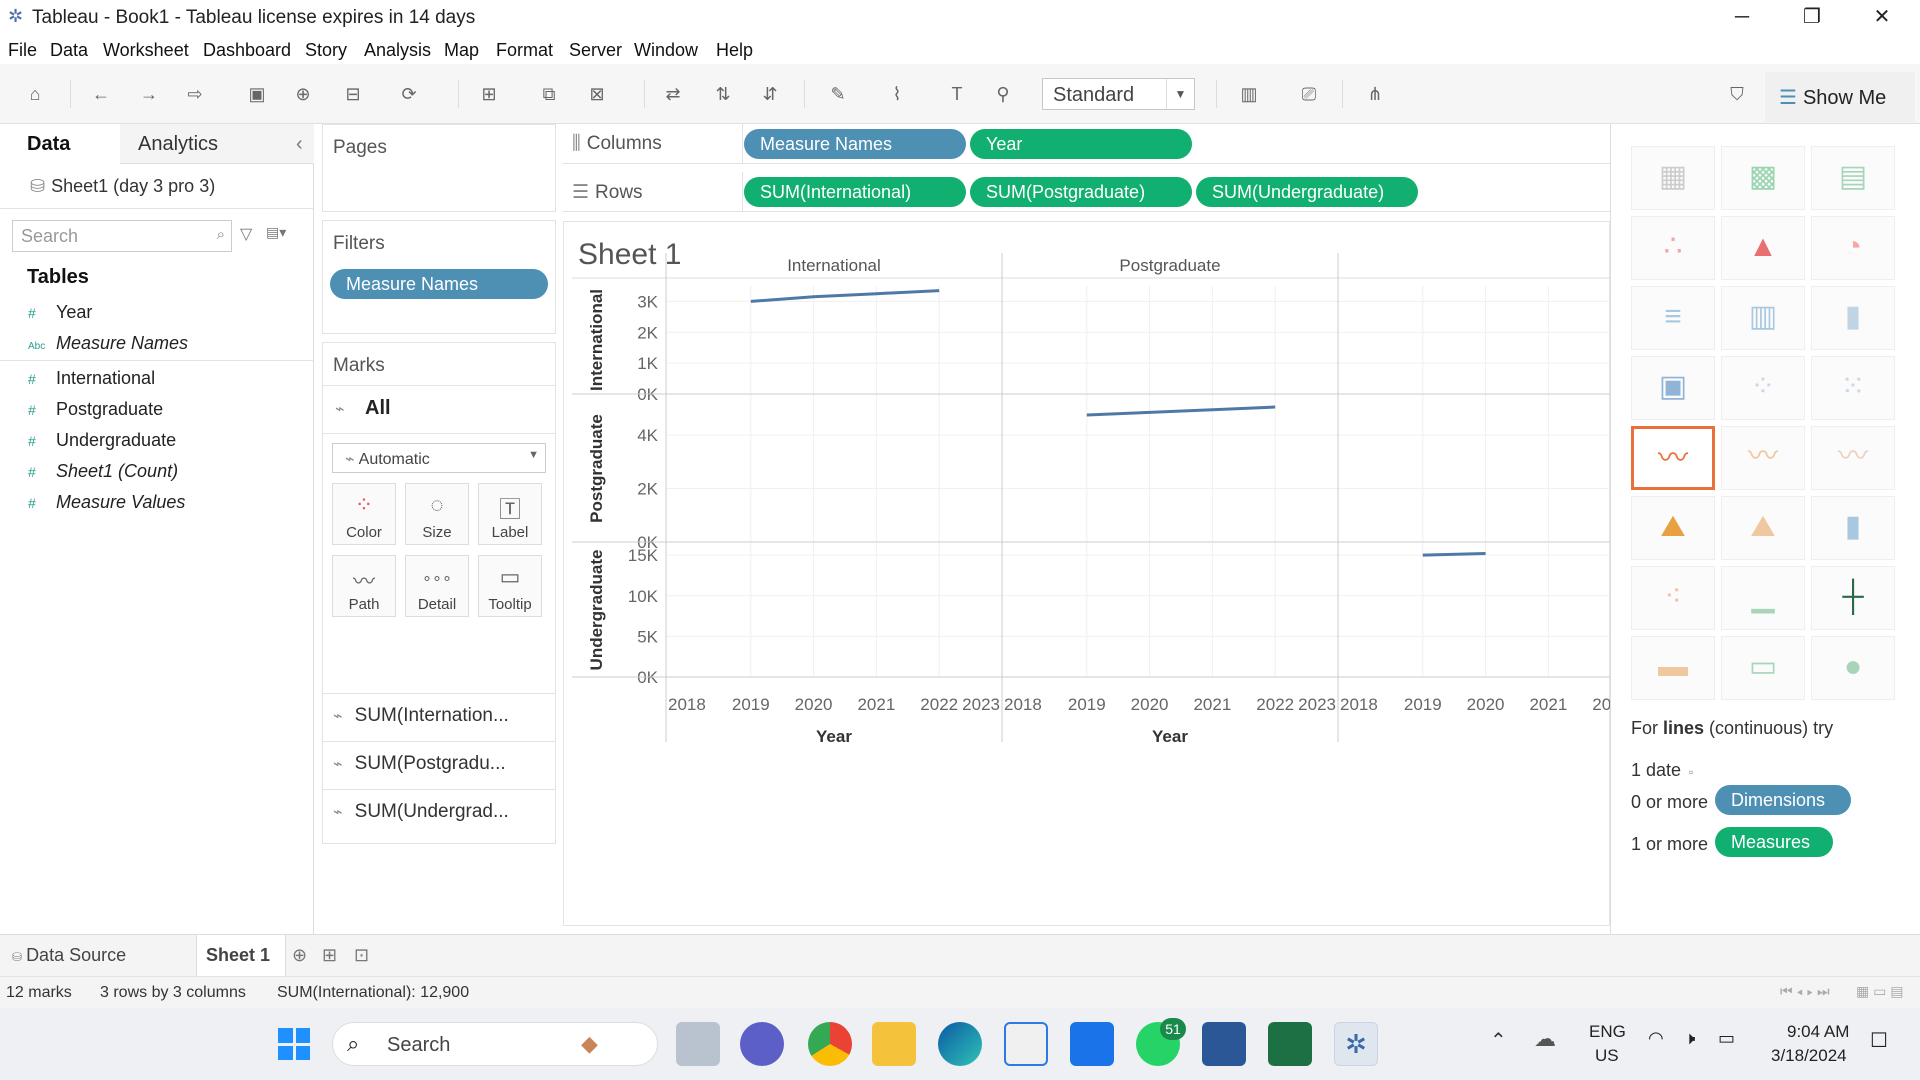 The height and width of the screenshot is (1080, 1920). Describe the element at coordinates (1853, 598) in the screenshot. I see `box-whisker-thumb: ┼` at that location.